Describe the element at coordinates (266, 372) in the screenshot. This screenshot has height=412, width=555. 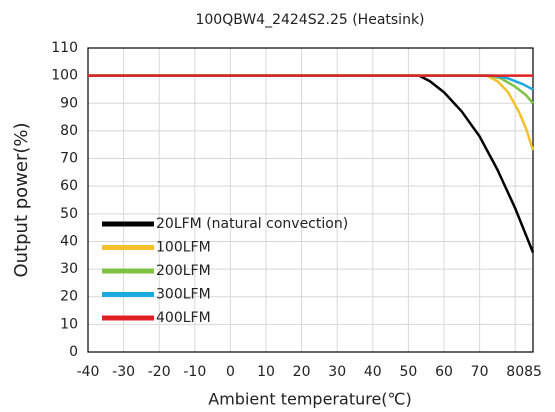
I see `x-tick-label: 10` at that location.